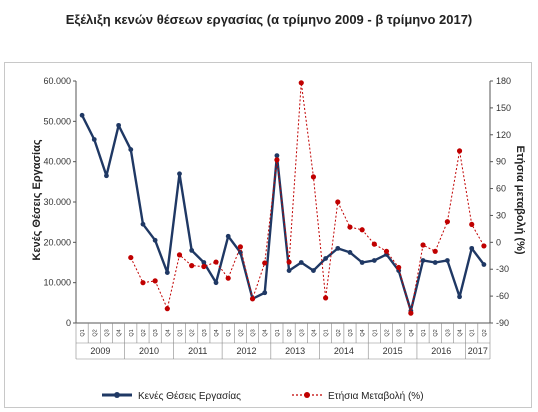  What do you see at coordinates (57, 121) in the screenshot?
I see `y-left-tick-label: 50.000` at bounding box center [57, 121].